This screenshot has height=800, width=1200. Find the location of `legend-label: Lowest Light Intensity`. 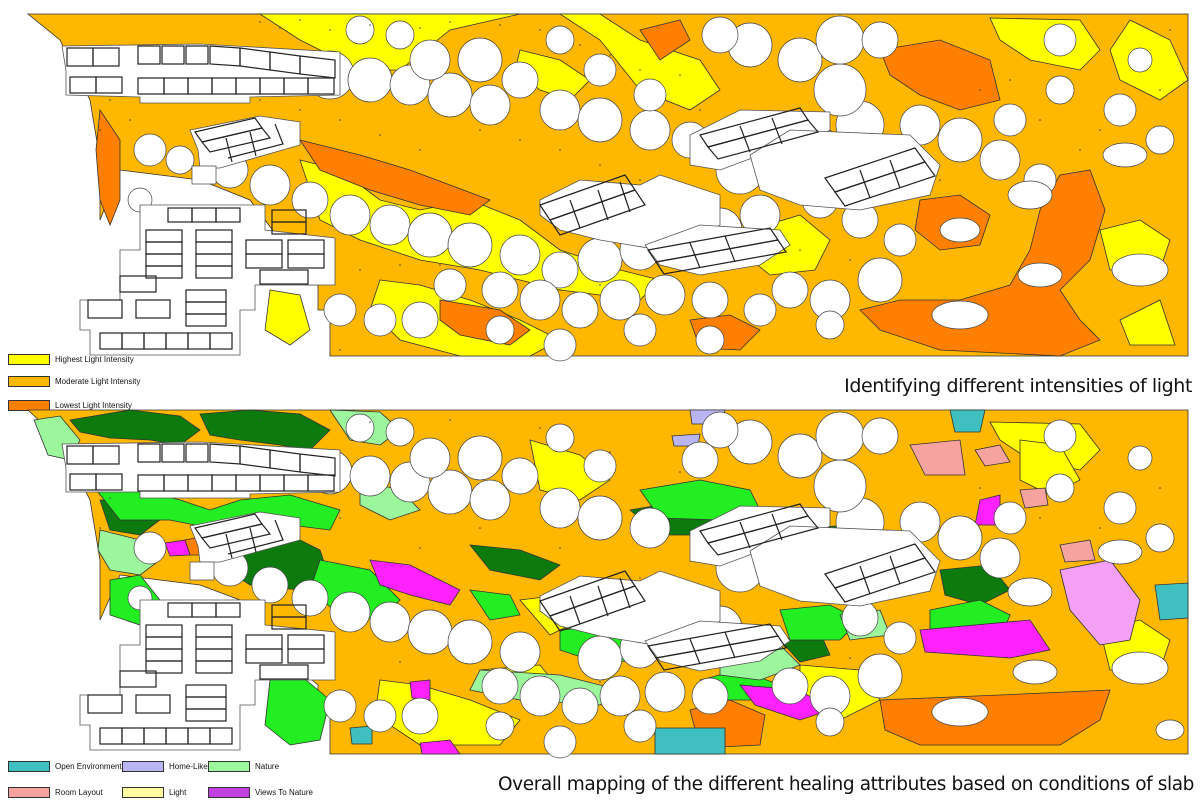

legend-label: Lowest Light Intensity is located at coordinates (93, 405).